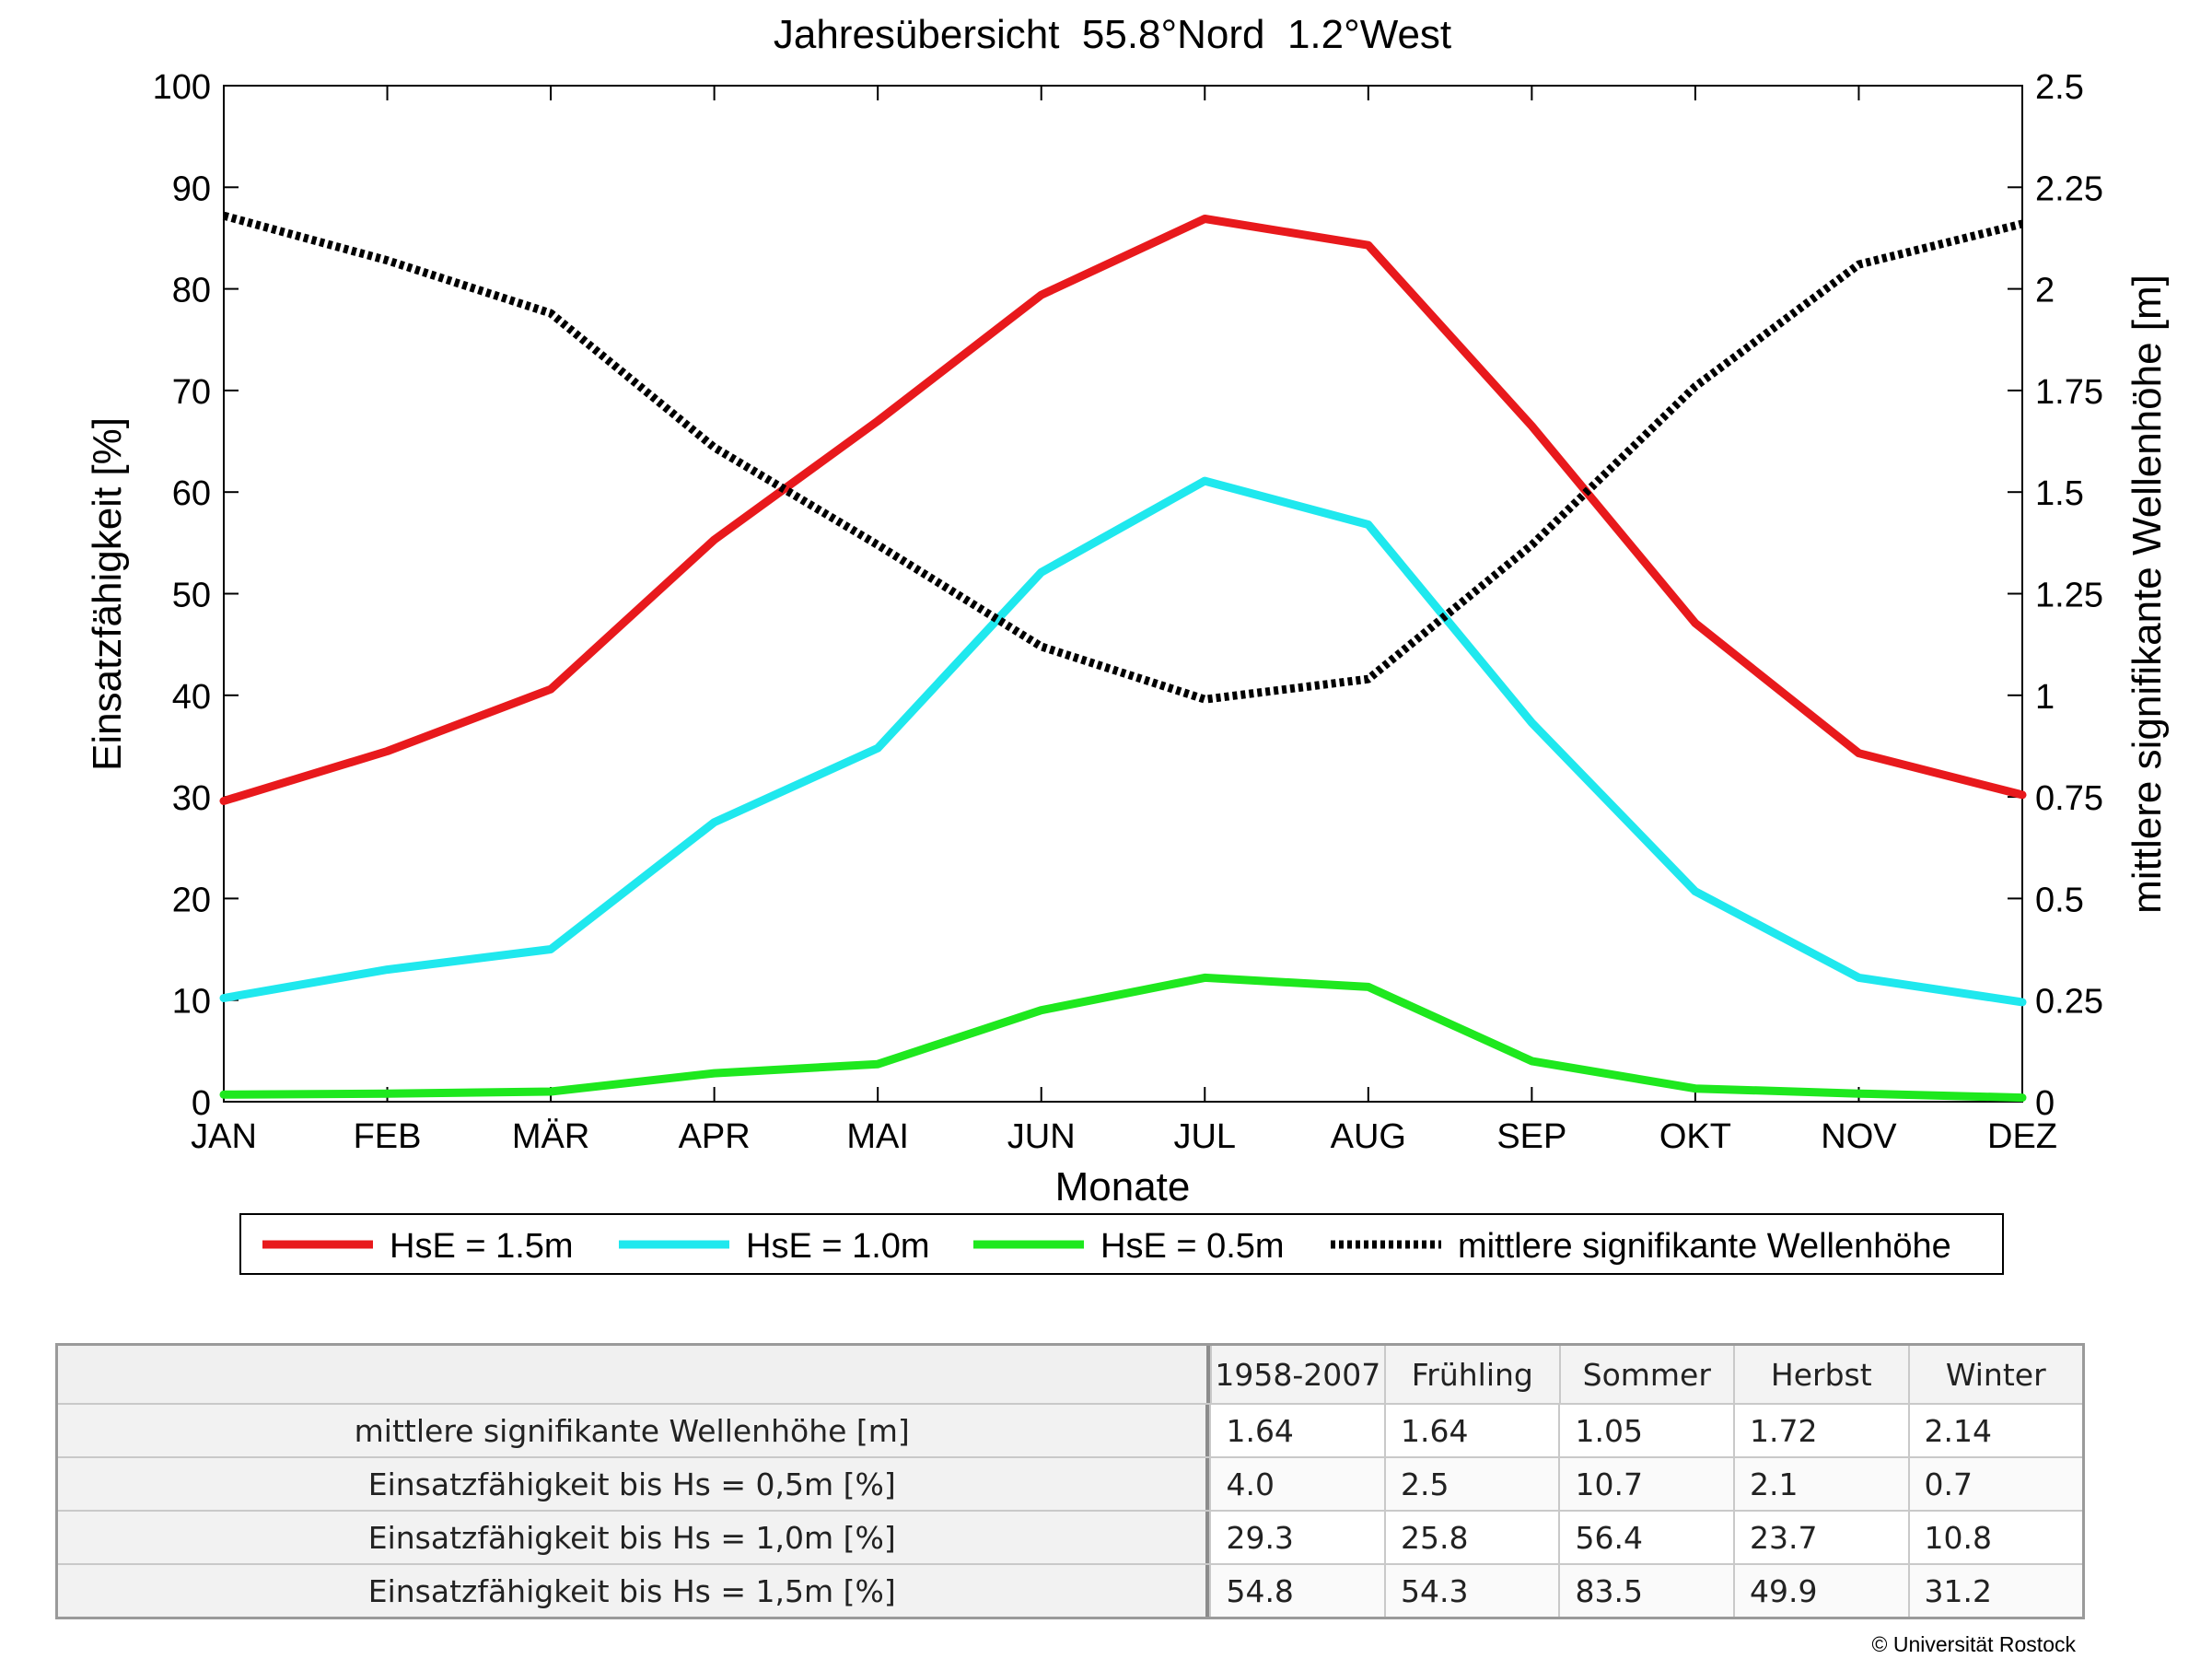  I want to click on left-tick-label: 50, so click(192, 596).